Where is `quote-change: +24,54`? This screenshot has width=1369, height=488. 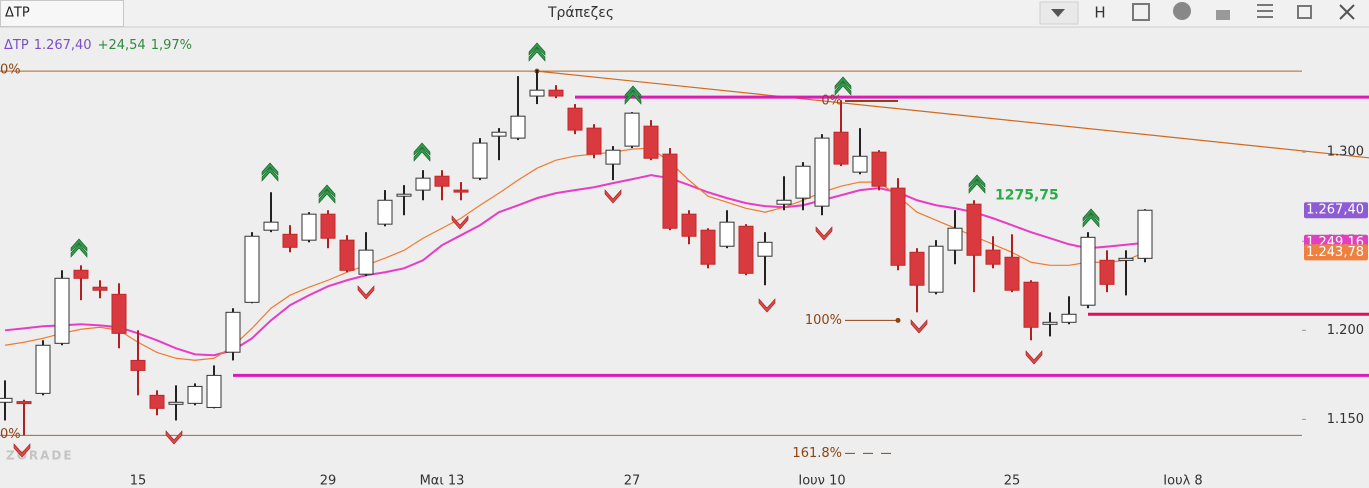
quote-change: +24,54 is located at coordinates (122, 45).